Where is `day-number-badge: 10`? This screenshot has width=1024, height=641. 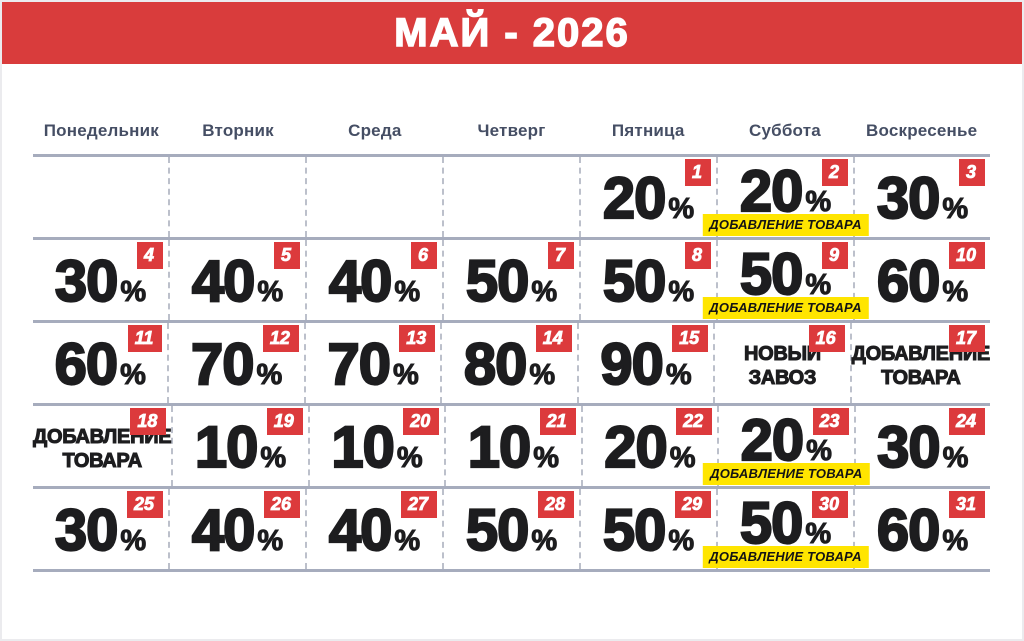
day-number-badge: 10 is located at coordinates (966, 255).